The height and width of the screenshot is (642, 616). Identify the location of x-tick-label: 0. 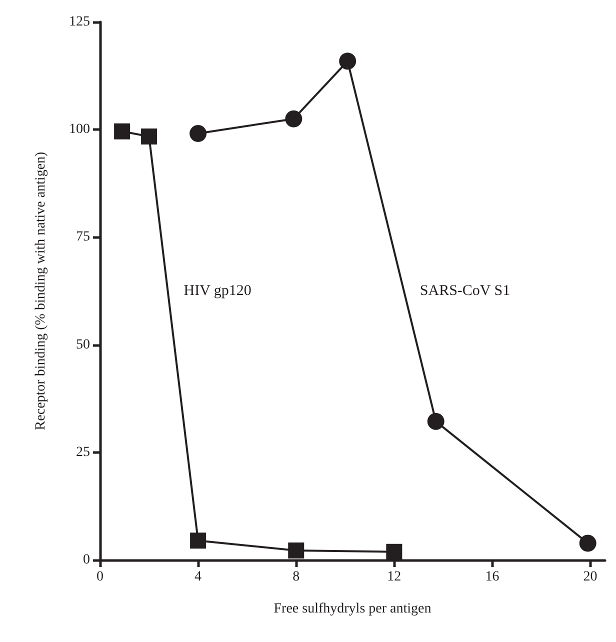
(100, 577).